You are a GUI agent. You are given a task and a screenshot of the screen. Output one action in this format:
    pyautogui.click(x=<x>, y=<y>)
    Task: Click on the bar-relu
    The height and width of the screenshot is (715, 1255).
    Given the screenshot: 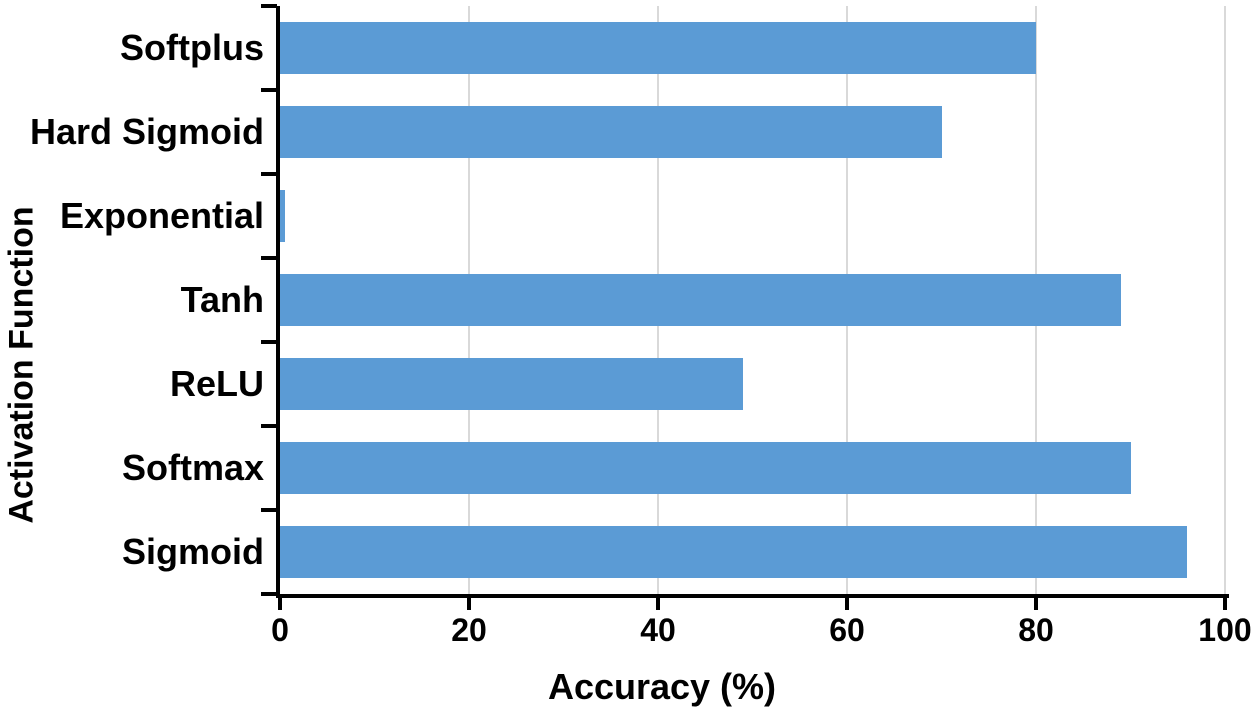 What is the action you would take?
    pyautogui.click(x=512, y=384)
    